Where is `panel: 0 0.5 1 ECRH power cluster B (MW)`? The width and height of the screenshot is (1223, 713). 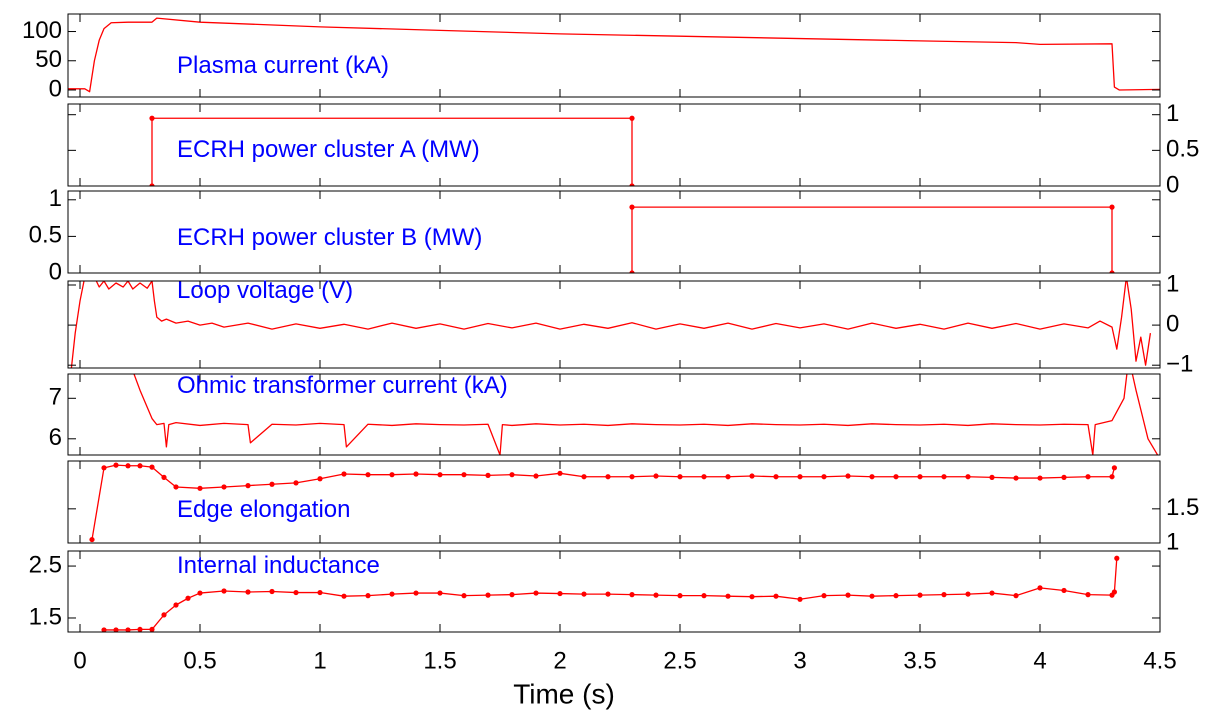 panel: 0 0.5 1 ECRH power cluster B (MW) is located at coordinates (595, 235).